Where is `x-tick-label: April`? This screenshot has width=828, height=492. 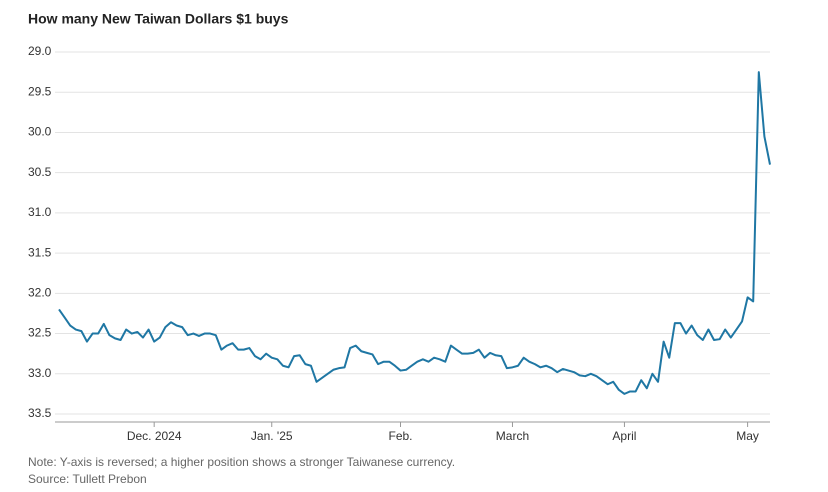
x-tick-label: April is located at coordinates (624, 436).